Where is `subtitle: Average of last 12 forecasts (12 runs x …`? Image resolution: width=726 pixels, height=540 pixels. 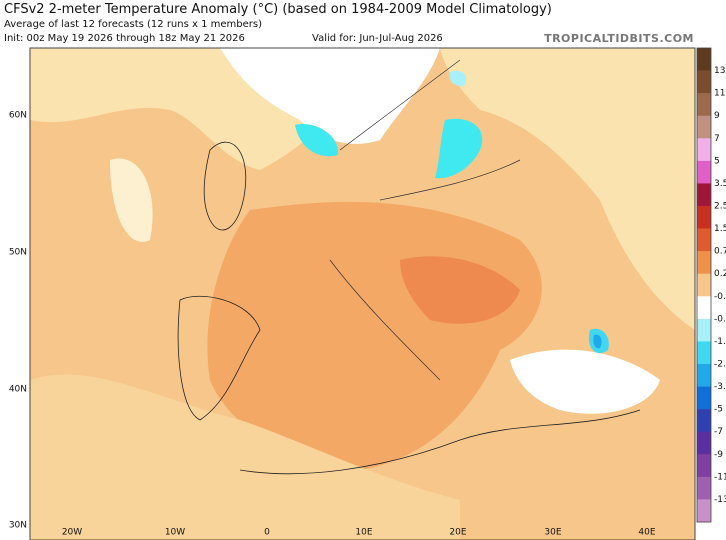
subtitle: Average of last 12 forecasts (12 runs x … is located at coordinates (133, 24).